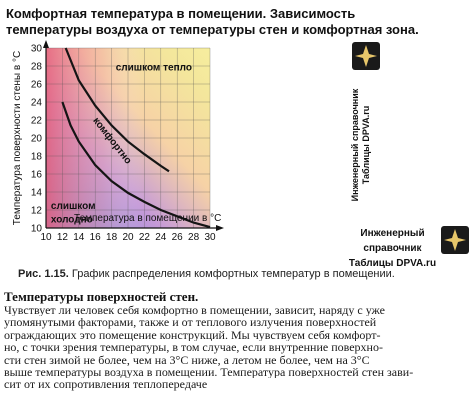 This screenshot has width=474, height=400. What do you see at coordinates (72, 220) in the screenshot?
I see `zone-label-too-cold-line2: холодно` at bounding box center [72, 220].